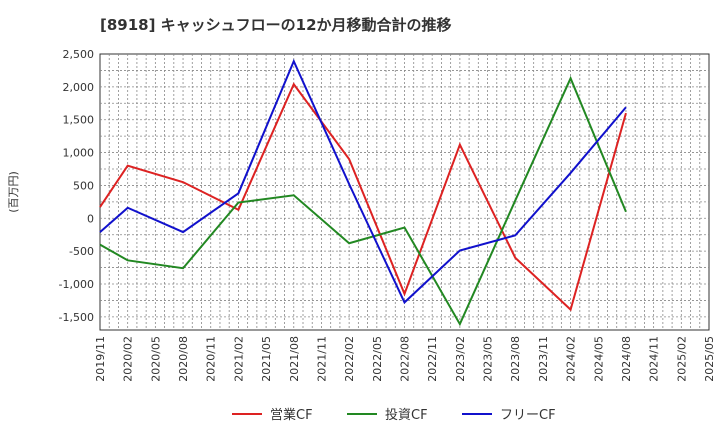  What do you see at coordinates (626, 359) in the screenshot?
I see `x-tick-label: 2024/08` at bounding box center [626, 359].